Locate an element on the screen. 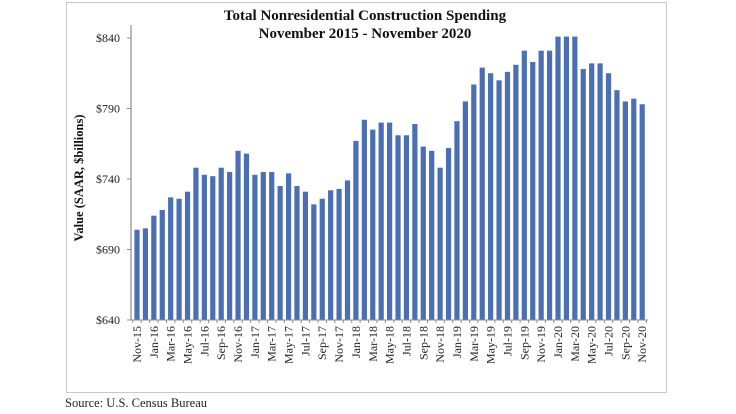 The image size is (736, 414). x-tick-label: Jan-16 is located at coordinates (154, 342).